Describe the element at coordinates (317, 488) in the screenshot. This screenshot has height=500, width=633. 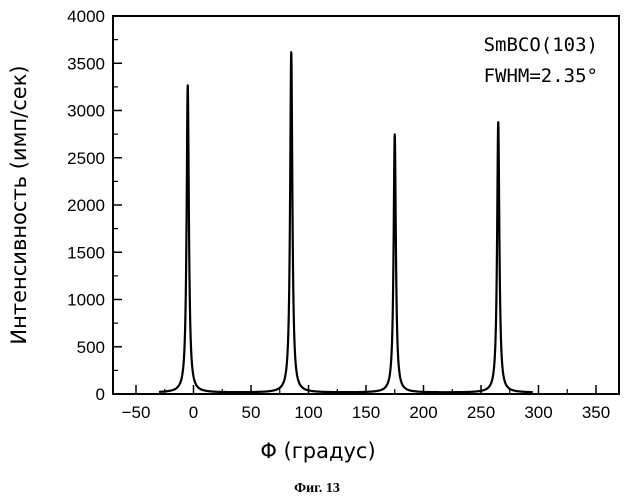
I see `figure-caption: Фиг. 13` at that location.